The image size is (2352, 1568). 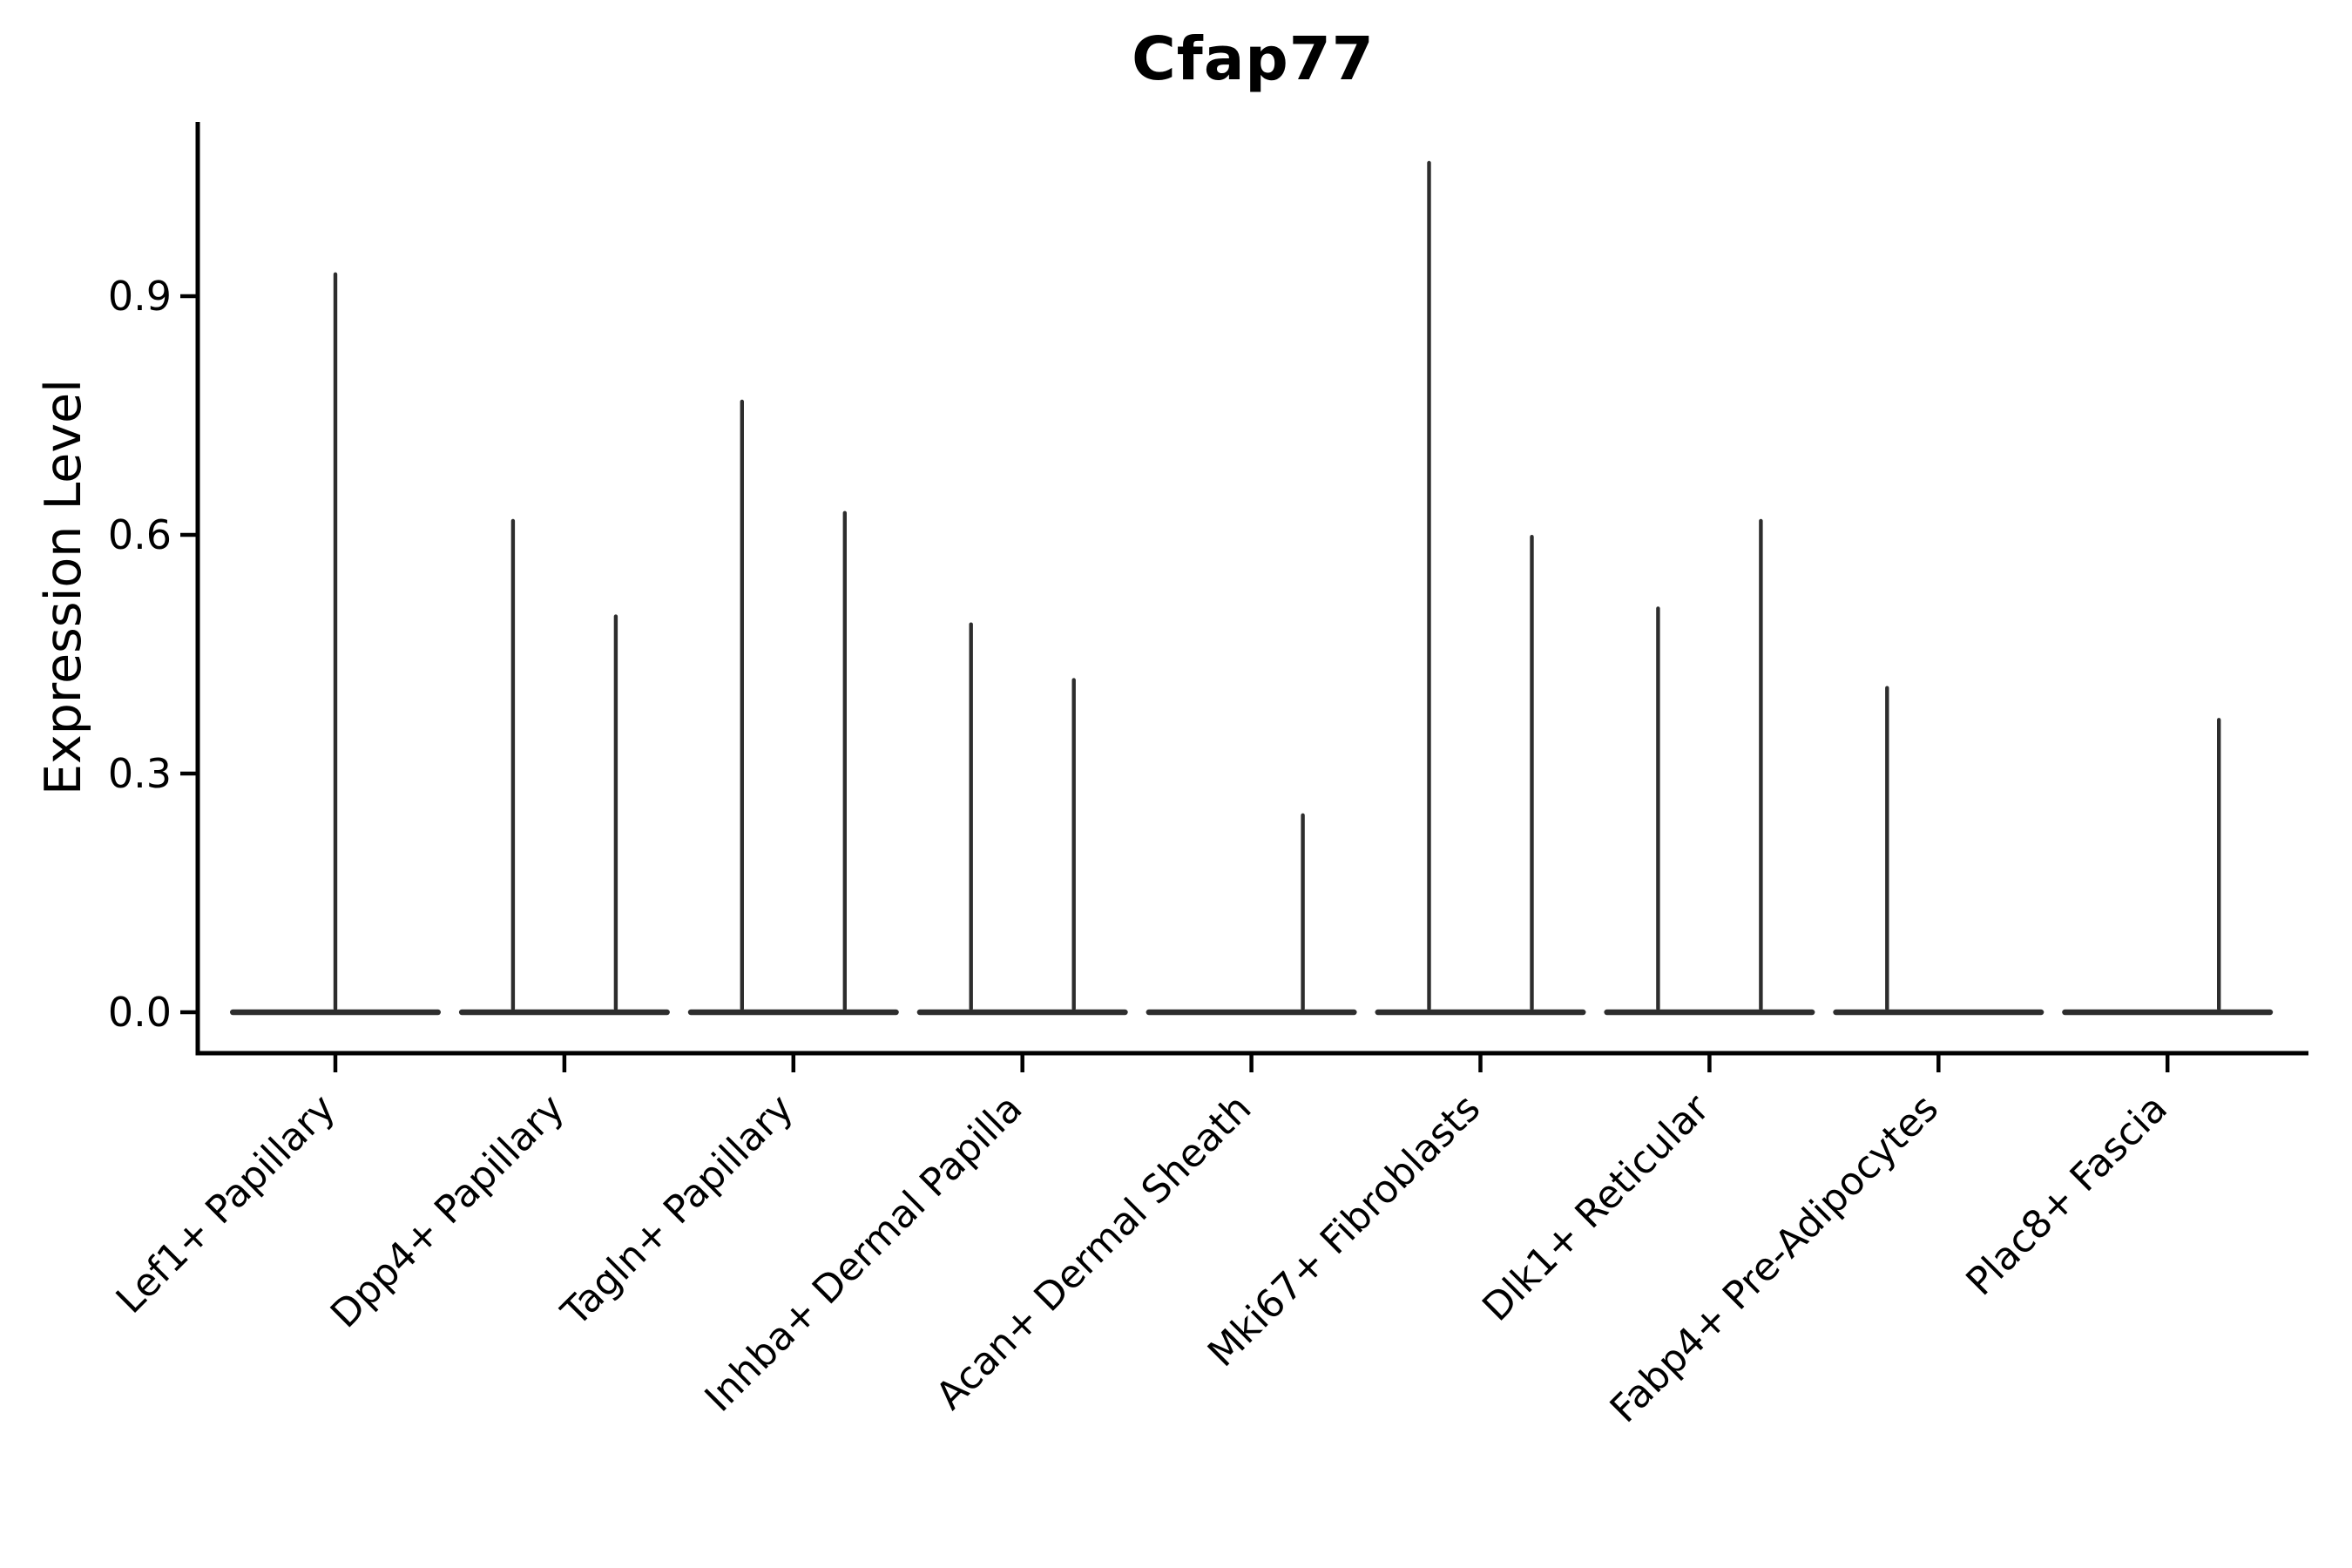 I want to click on x-tick-label: Dlk1+ Reticular, so click(x=1596, y=1207).